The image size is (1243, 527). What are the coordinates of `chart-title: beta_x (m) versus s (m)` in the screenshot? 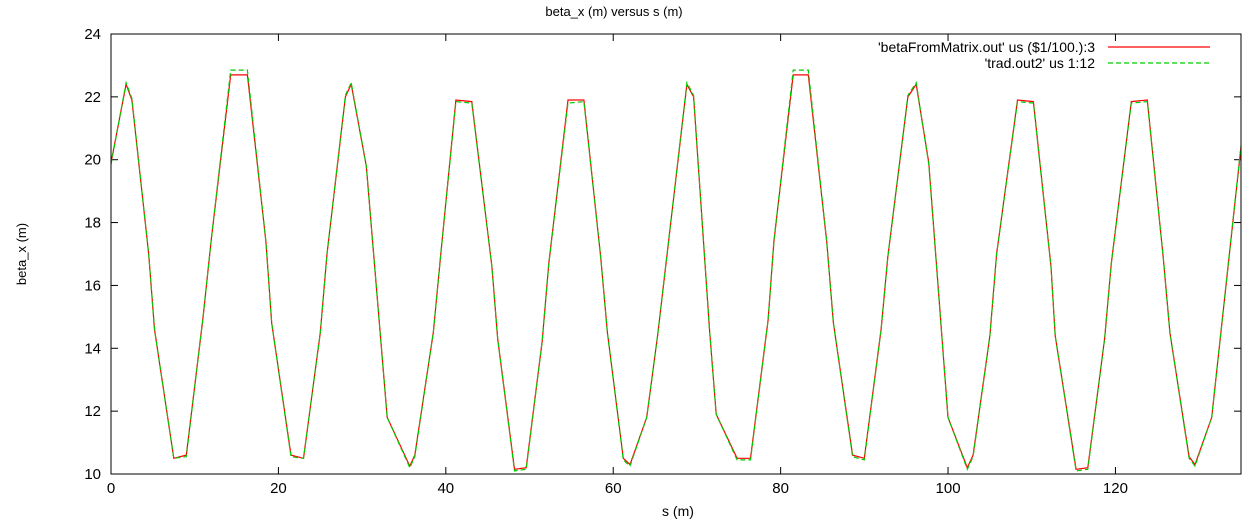 It's located at (613, 11).